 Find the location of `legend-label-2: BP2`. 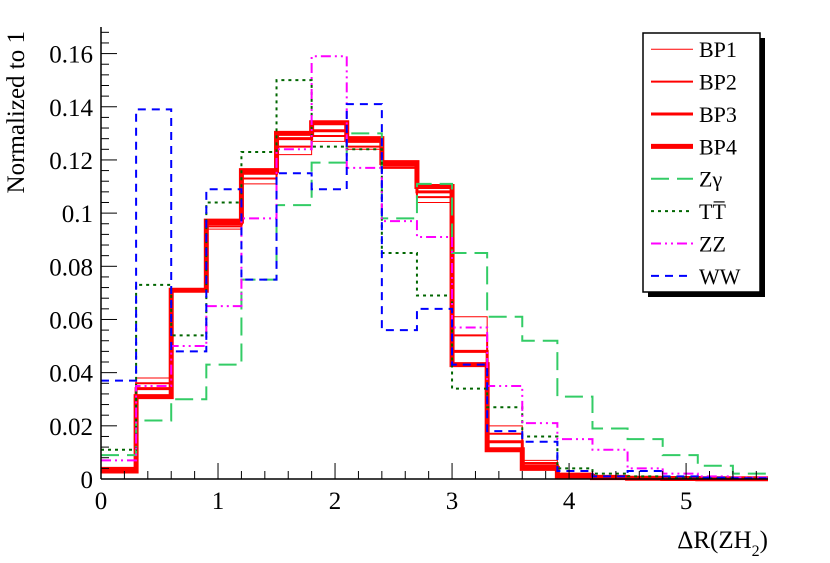

legend-label-2: BP2 is located at coordinates (718, 82).